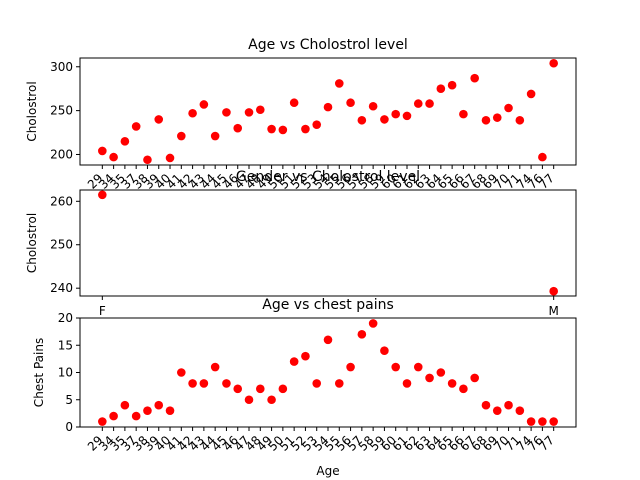  I want to click on y-tick-label: 240, so click(61, 288).